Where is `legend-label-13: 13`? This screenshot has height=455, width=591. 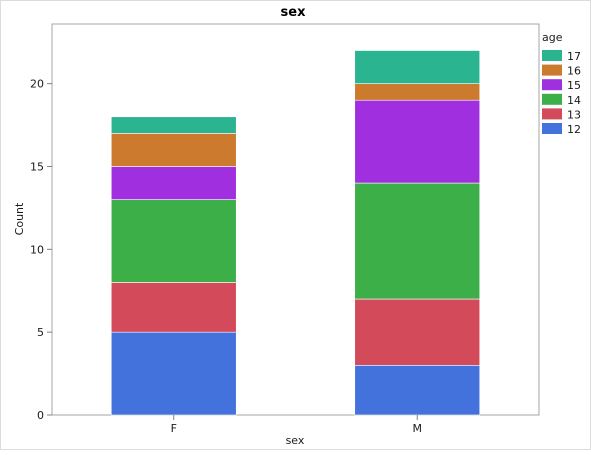
legend-label-13: 13 is located at coordinates (574, 114).